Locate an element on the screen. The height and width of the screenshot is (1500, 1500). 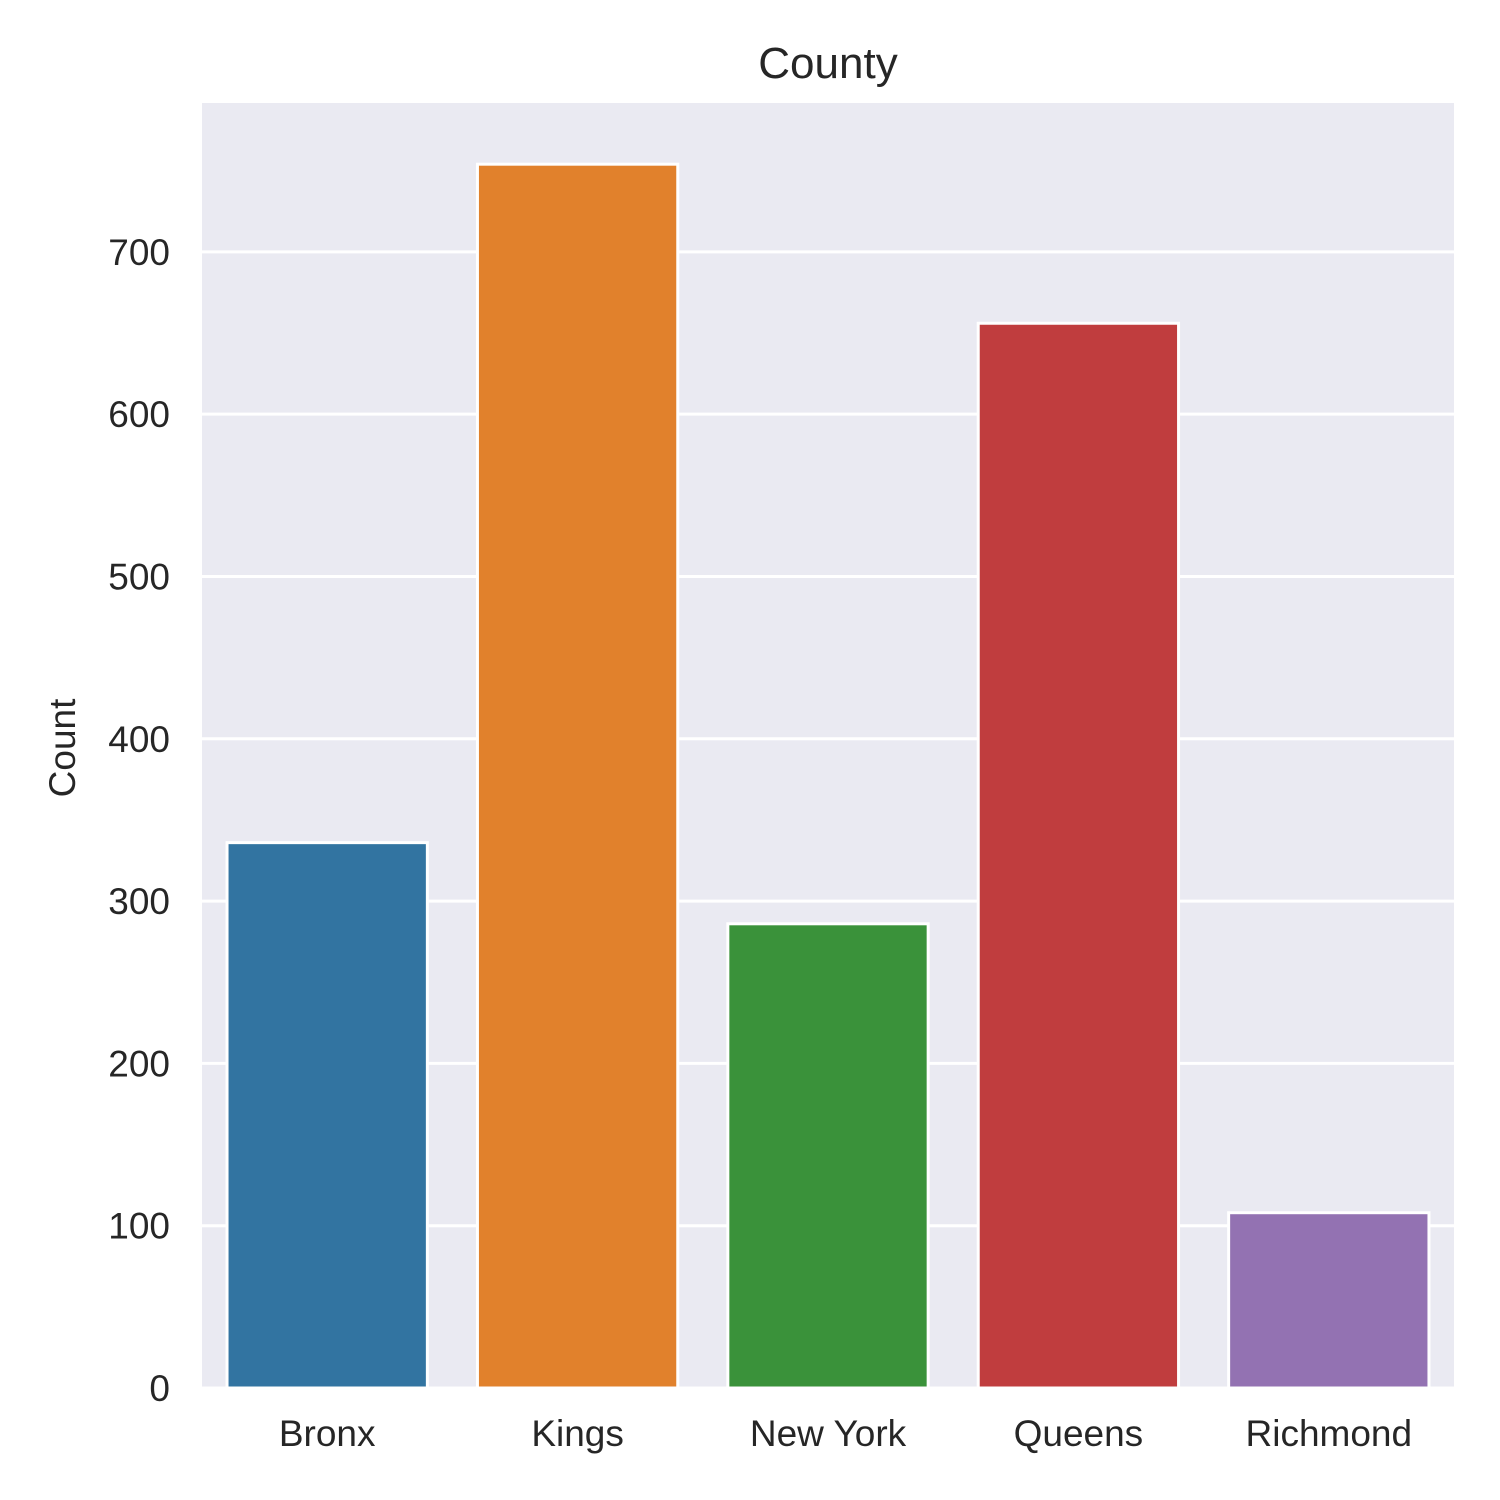
x-tick-labels: Bronx Kings New York Queens Richmond is located at coordinates (845, 1433).